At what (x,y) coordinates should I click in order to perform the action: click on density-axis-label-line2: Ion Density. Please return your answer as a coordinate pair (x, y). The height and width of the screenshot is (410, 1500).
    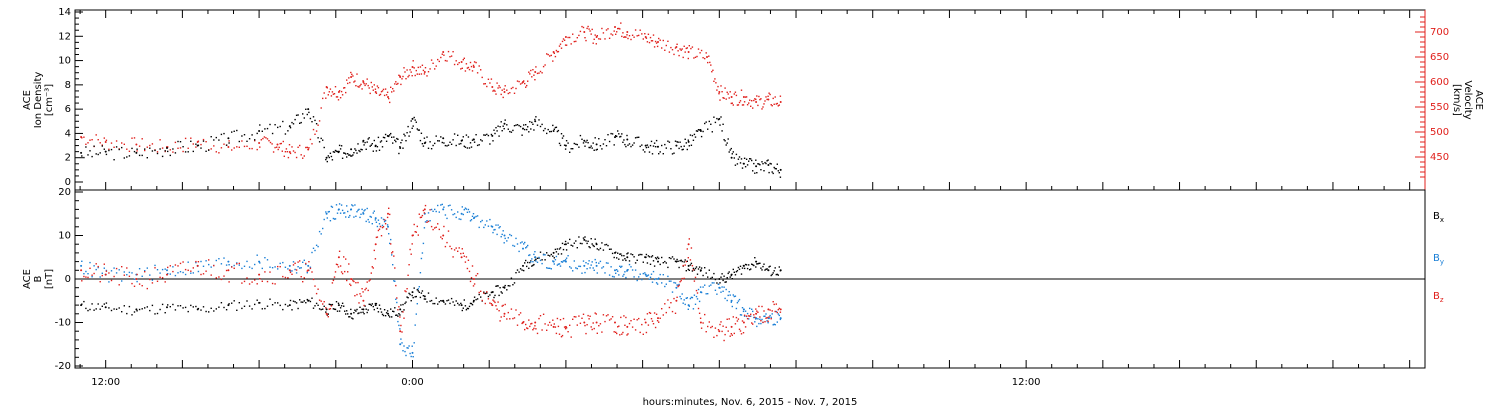
    Looking at the image, I should click on (38, 100).